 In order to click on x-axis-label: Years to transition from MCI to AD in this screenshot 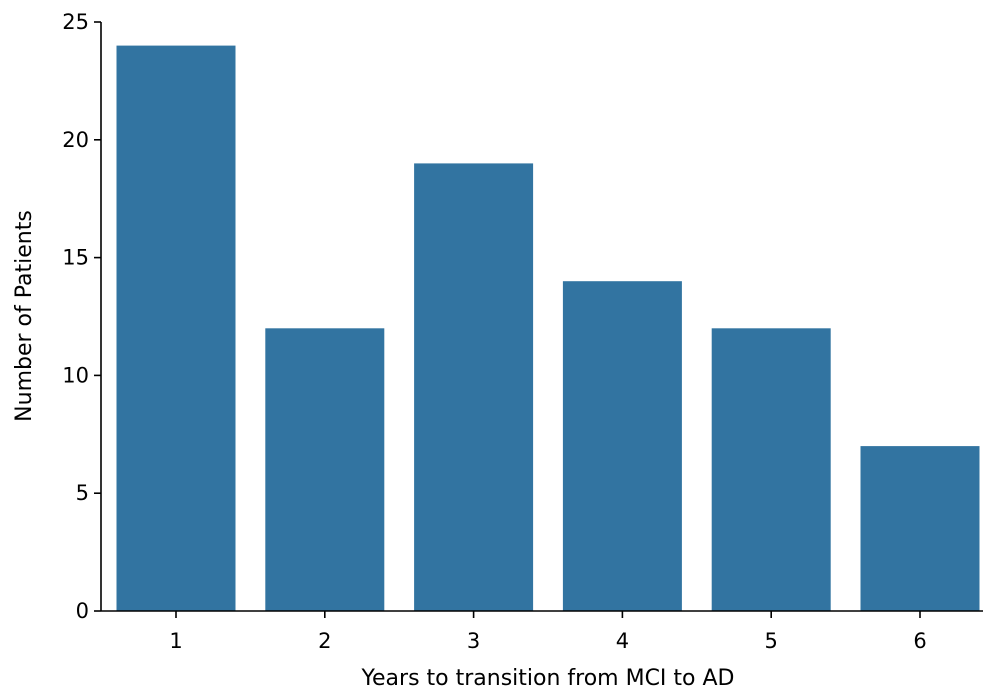, I will do `click(547, 678)`.